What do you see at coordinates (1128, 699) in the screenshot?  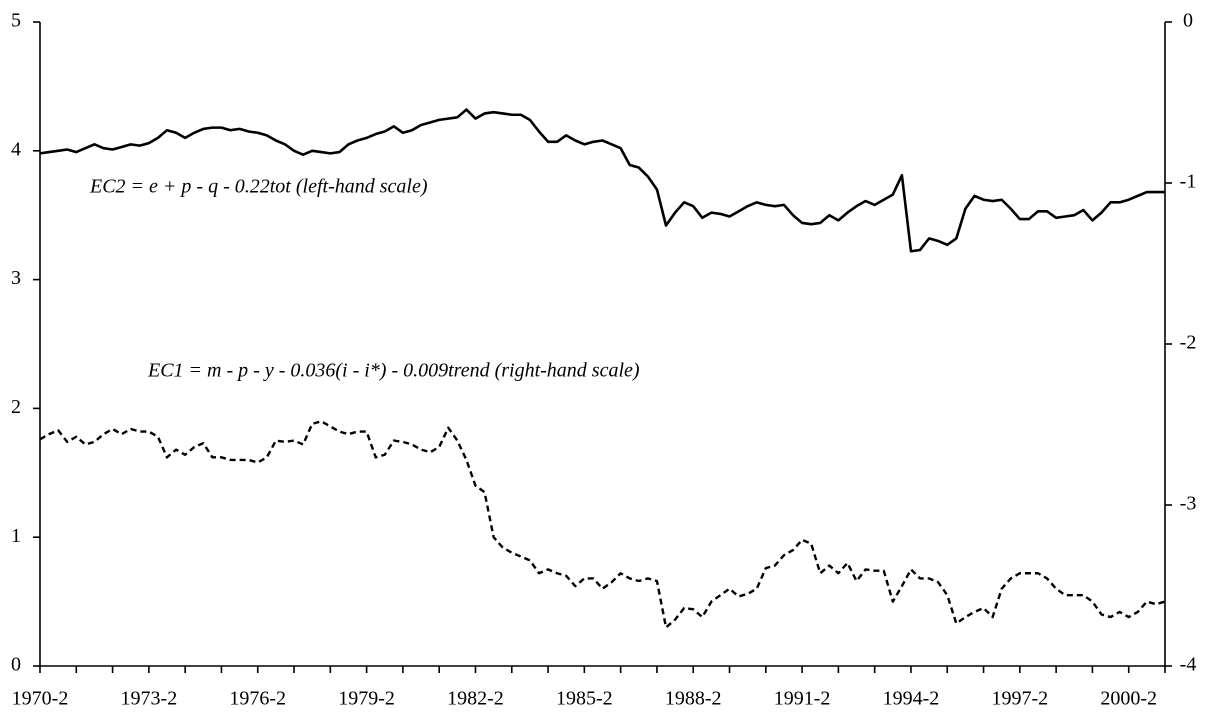 I see `x-tick-label: 2000-2` at bounding box center [1128, 699].